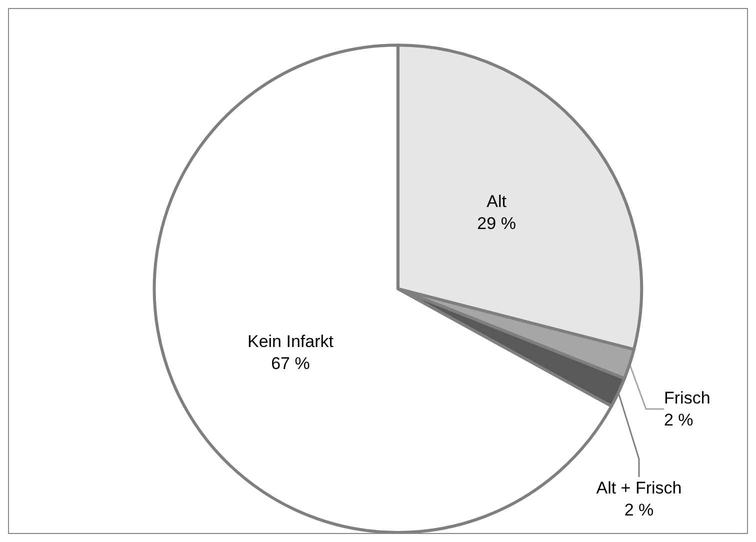 The height and width of the screenshot is (542, 756). I want to click on slice-label: Alt, so click(496, 201).